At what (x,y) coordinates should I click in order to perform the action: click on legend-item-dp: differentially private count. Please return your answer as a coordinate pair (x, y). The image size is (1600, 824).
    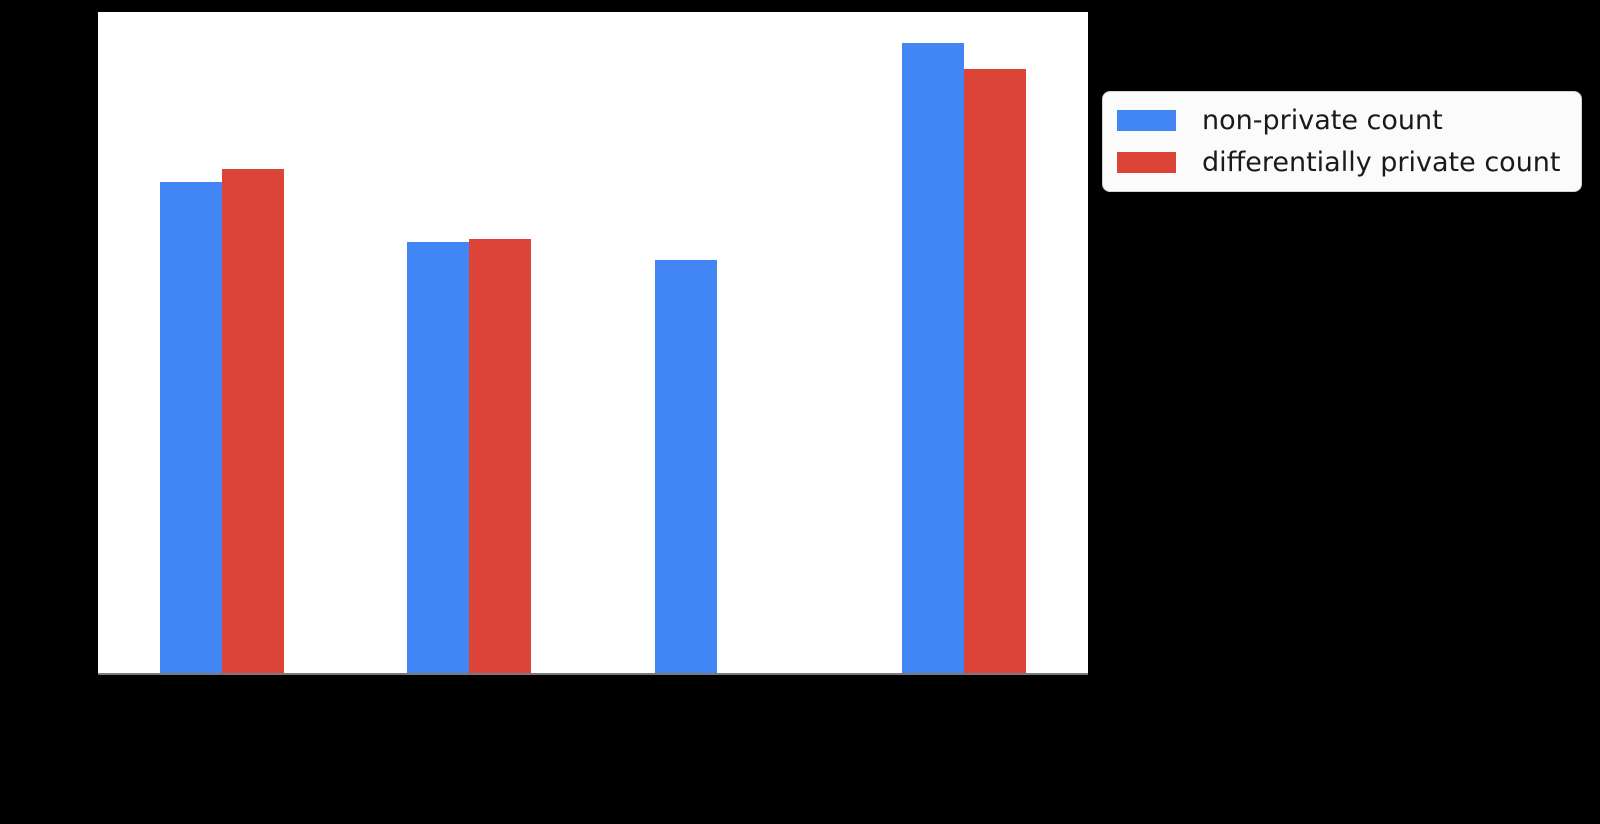
    Looking at the image, I should click on (1339, 162).